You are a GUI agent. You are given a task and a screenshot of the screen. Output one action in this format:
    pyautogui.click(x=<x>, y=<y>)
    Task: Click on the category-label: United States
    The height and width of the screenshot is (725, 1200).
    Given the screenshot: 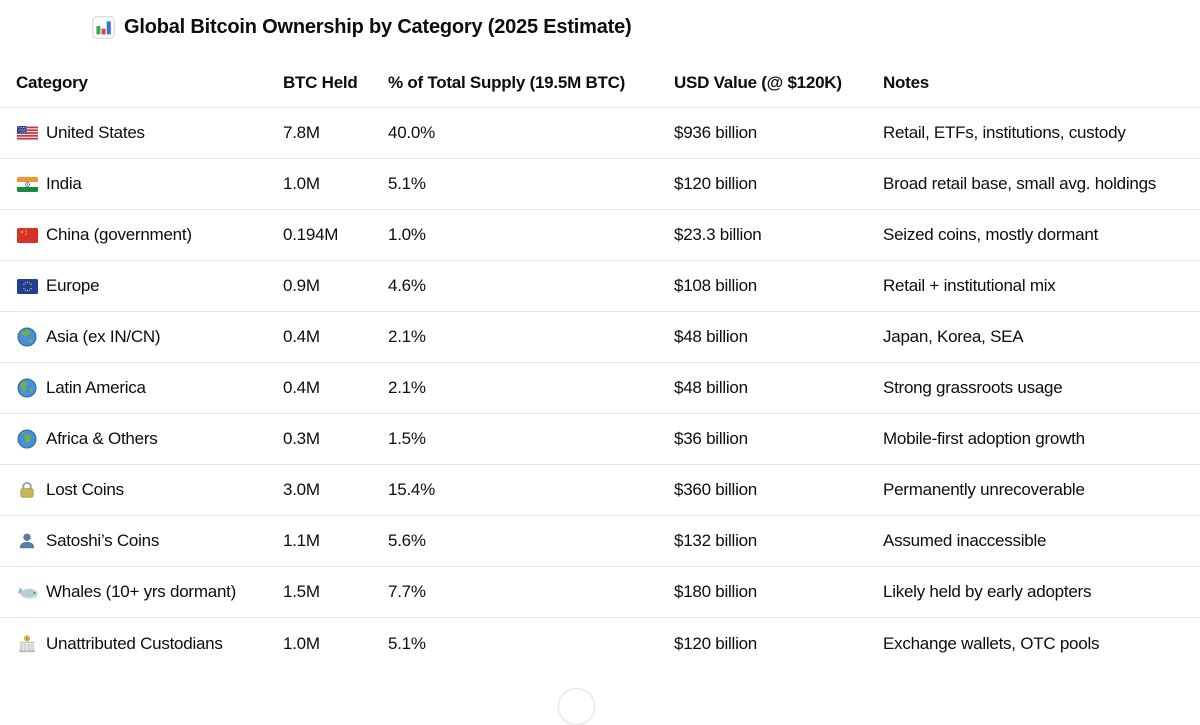 What is the action you would take?
    pyautogui.click(x=95, y=132)
    